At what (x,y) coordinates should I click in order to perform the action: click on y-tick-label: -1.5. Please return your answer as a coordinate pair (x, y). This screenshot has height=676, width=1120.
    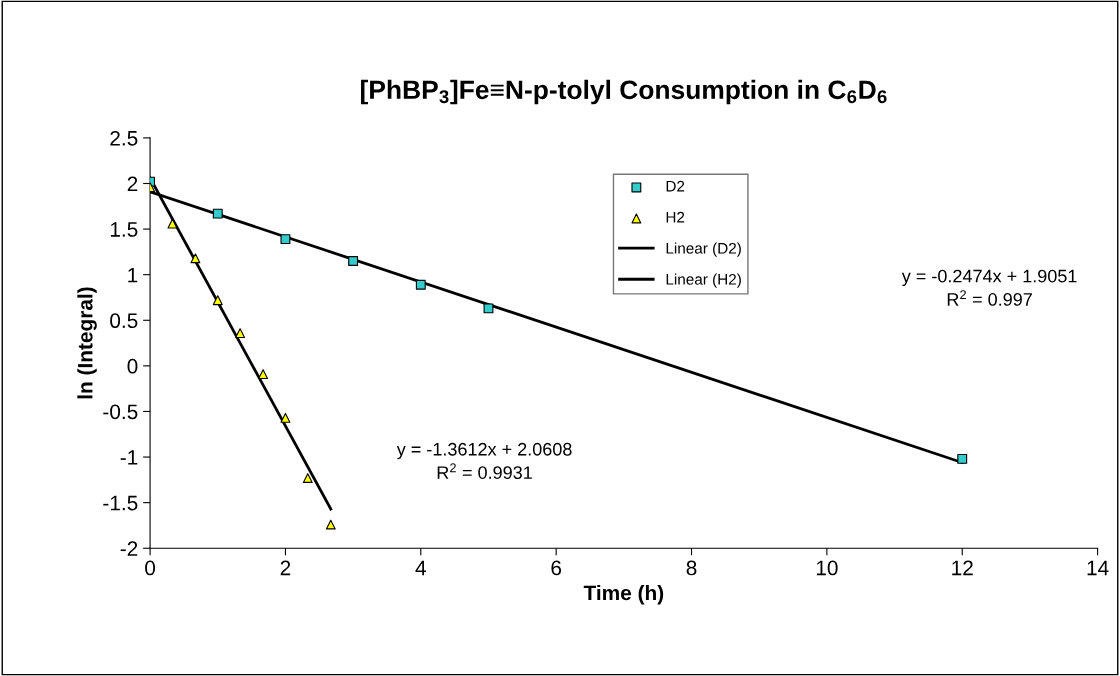
    Looking at the image, I should click on (120, 503).